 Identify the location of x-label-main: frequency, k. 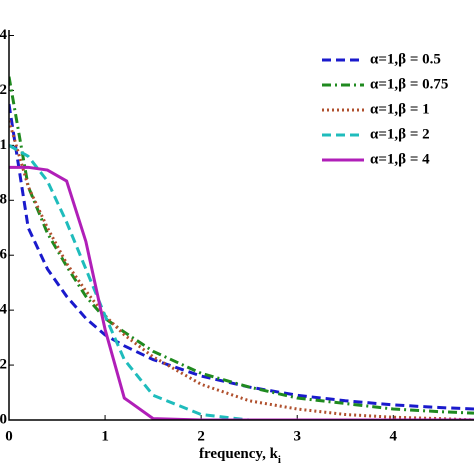
(239, 454).